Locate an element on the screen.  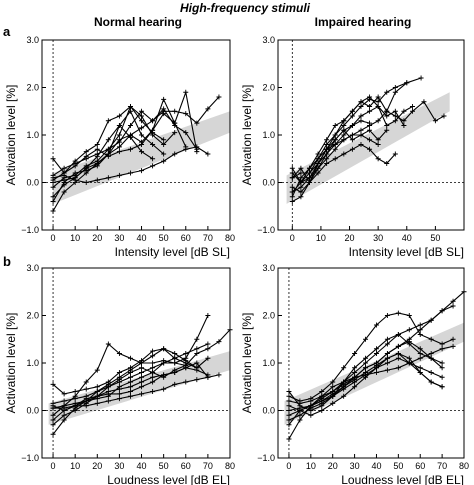
row-label-a: a is located at coordinates (7, 31).